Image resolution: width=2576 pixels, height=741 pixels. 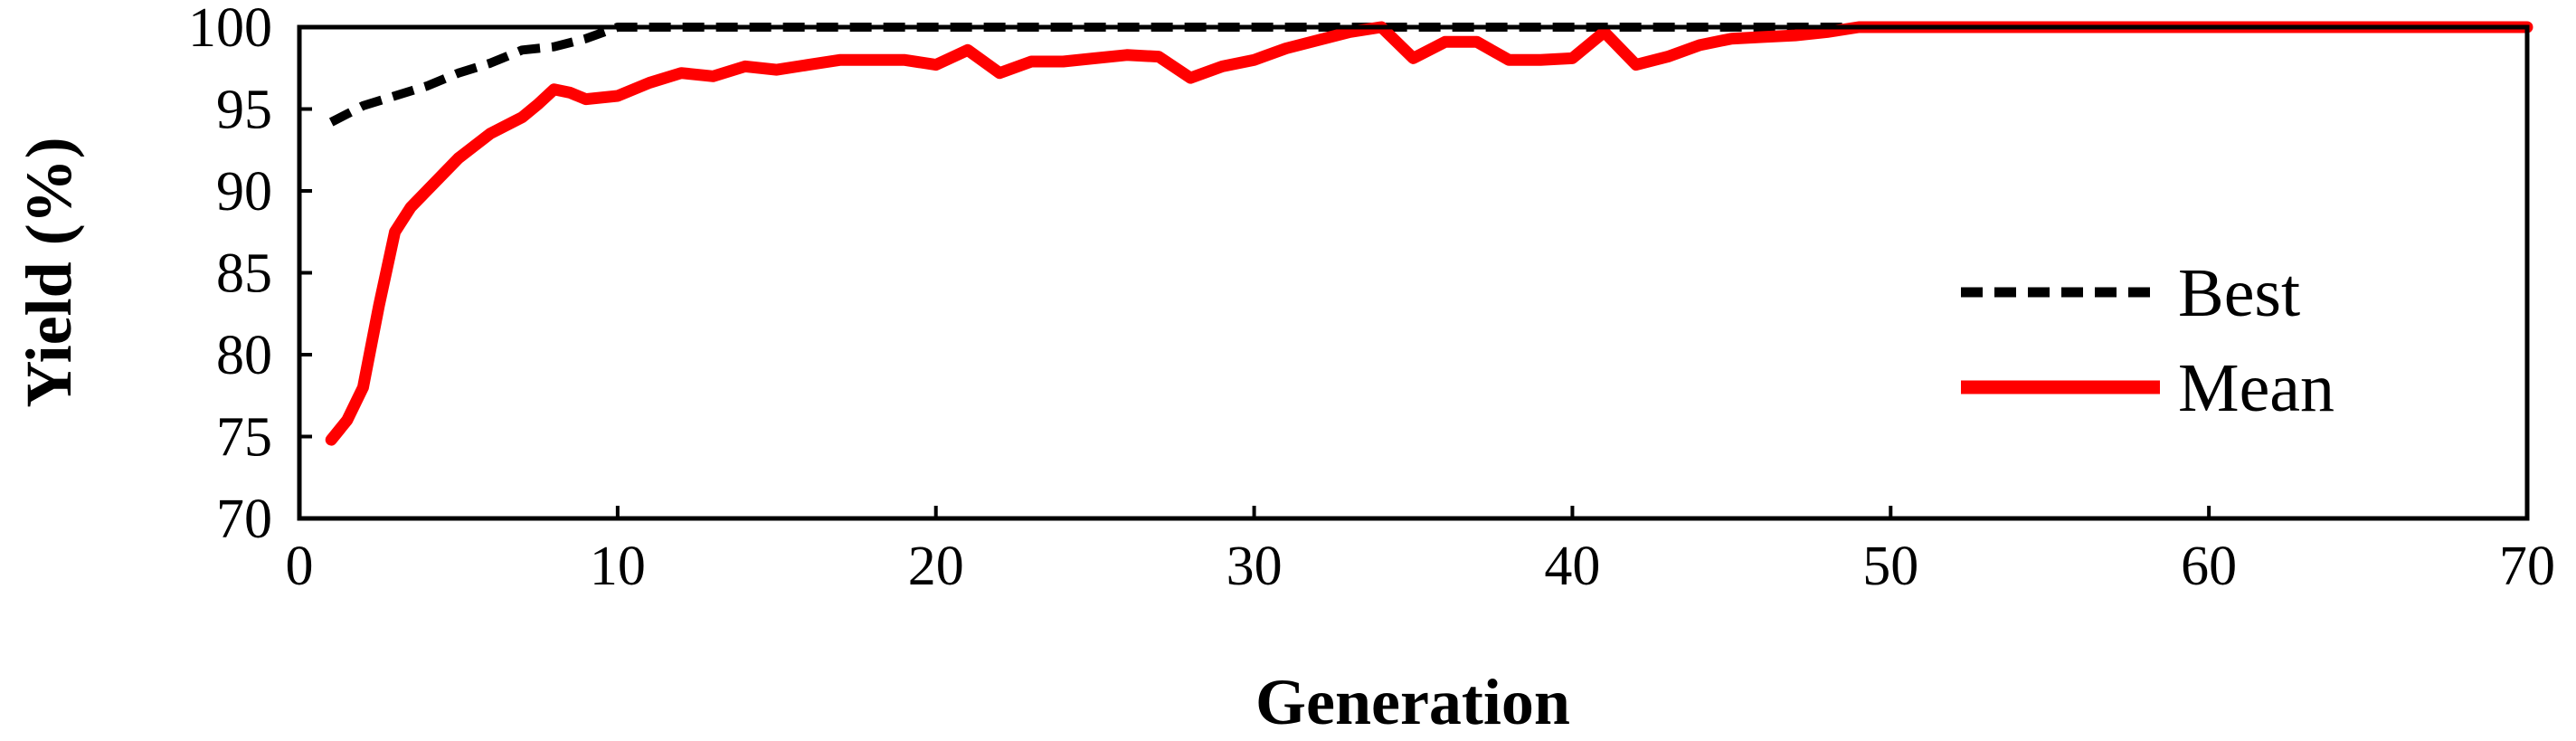 What do you see at coordinates (2527, 566) in the screenshot?
I see `x-tick-label-70: 70` at bounding box center [2527, 566].